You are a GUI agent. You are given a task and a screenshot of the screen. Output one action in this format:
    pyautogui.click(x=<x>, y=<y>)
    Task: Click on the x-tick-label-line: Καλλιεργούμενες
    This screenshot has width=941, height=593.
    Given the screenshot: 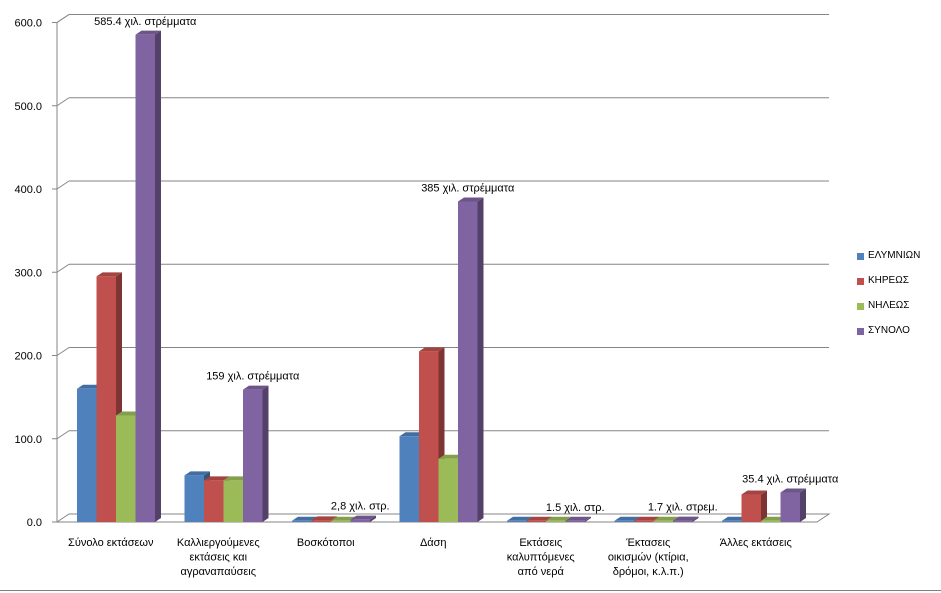 What is the action you would take?
    pyautogui.click(x=218, y=543)
    